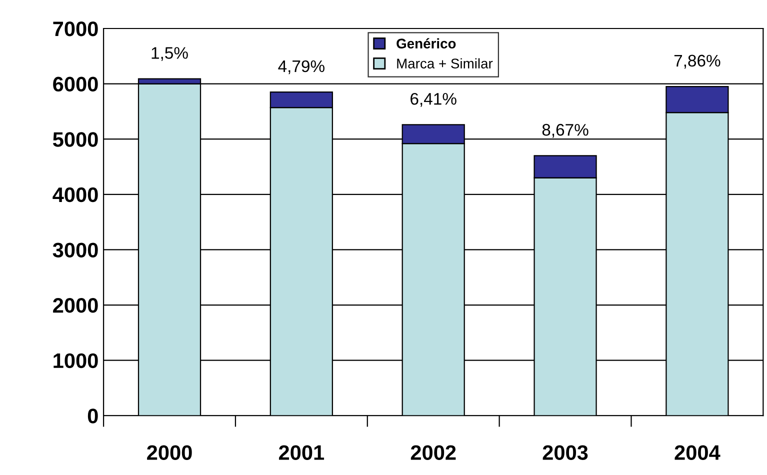  What do you see at coordinates (426, 43) in the screenshot?
I see `legend-label: Genérico` at bounding box center [426, 43].